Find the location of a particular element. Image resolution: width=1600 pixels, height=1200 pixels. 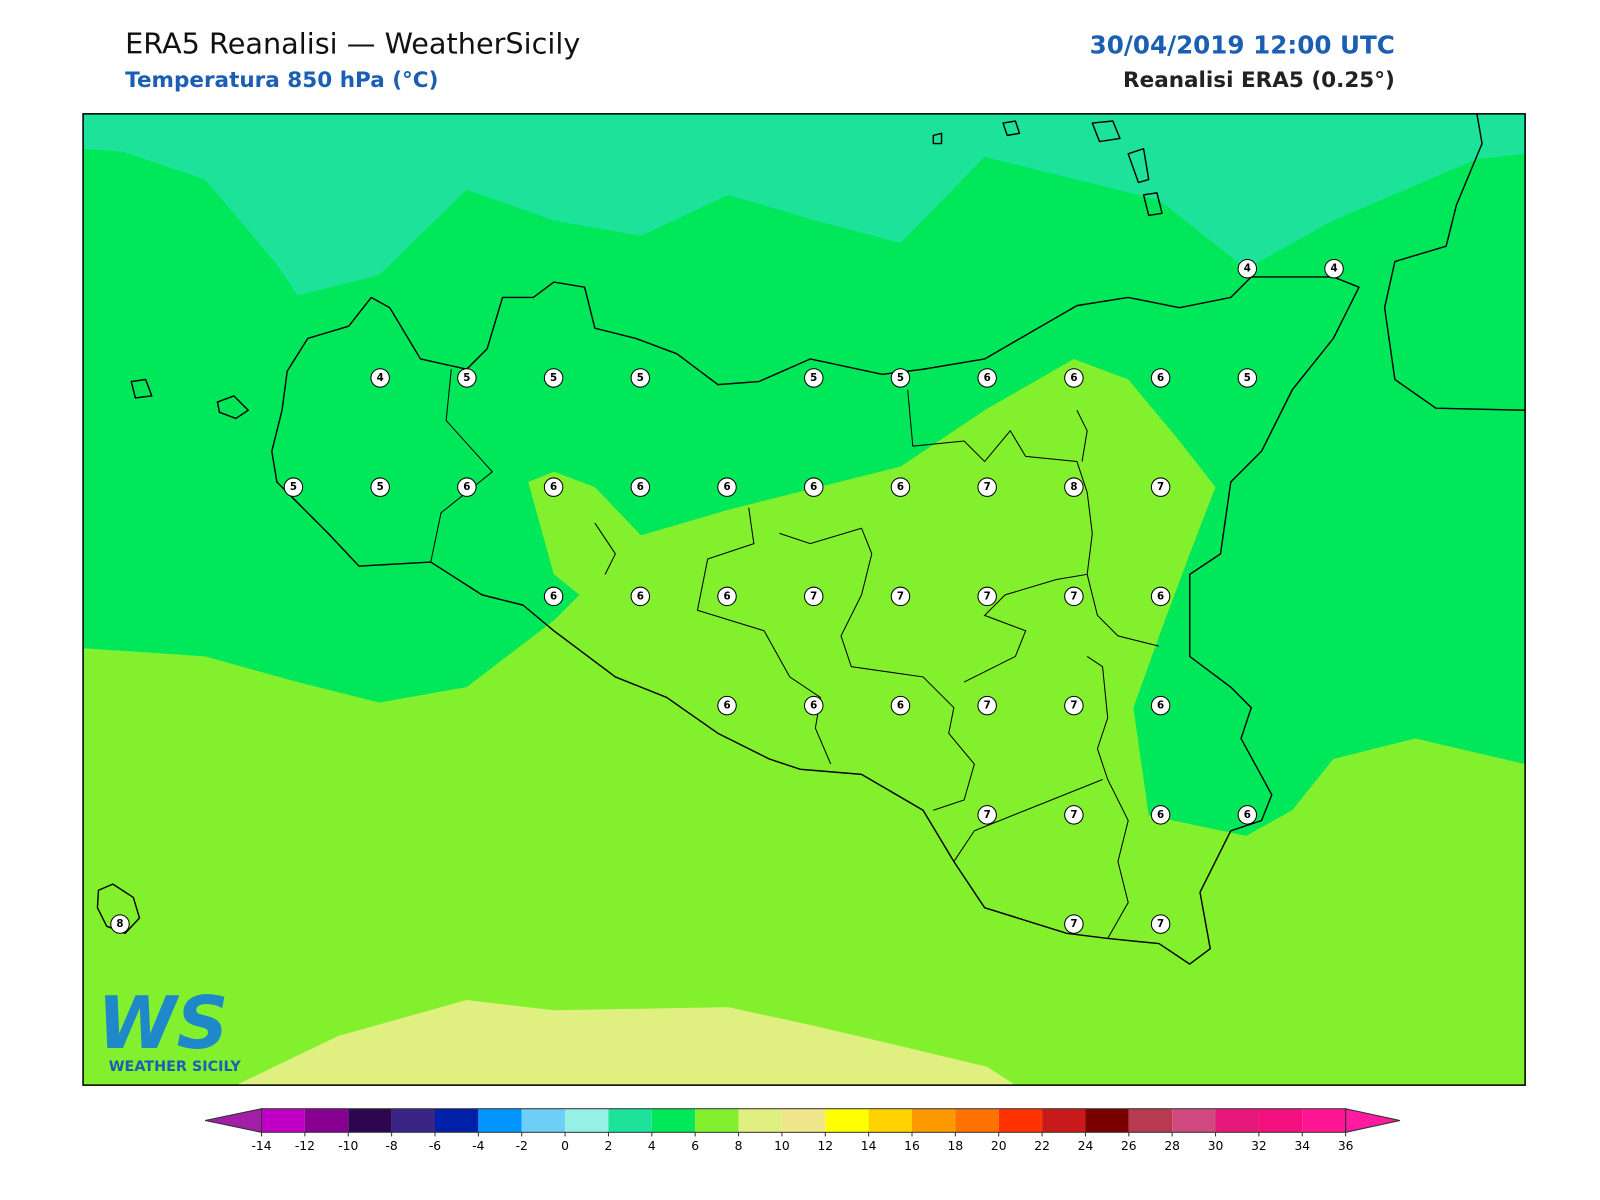

coastline-calabria is located at coordinates (1454, 262).